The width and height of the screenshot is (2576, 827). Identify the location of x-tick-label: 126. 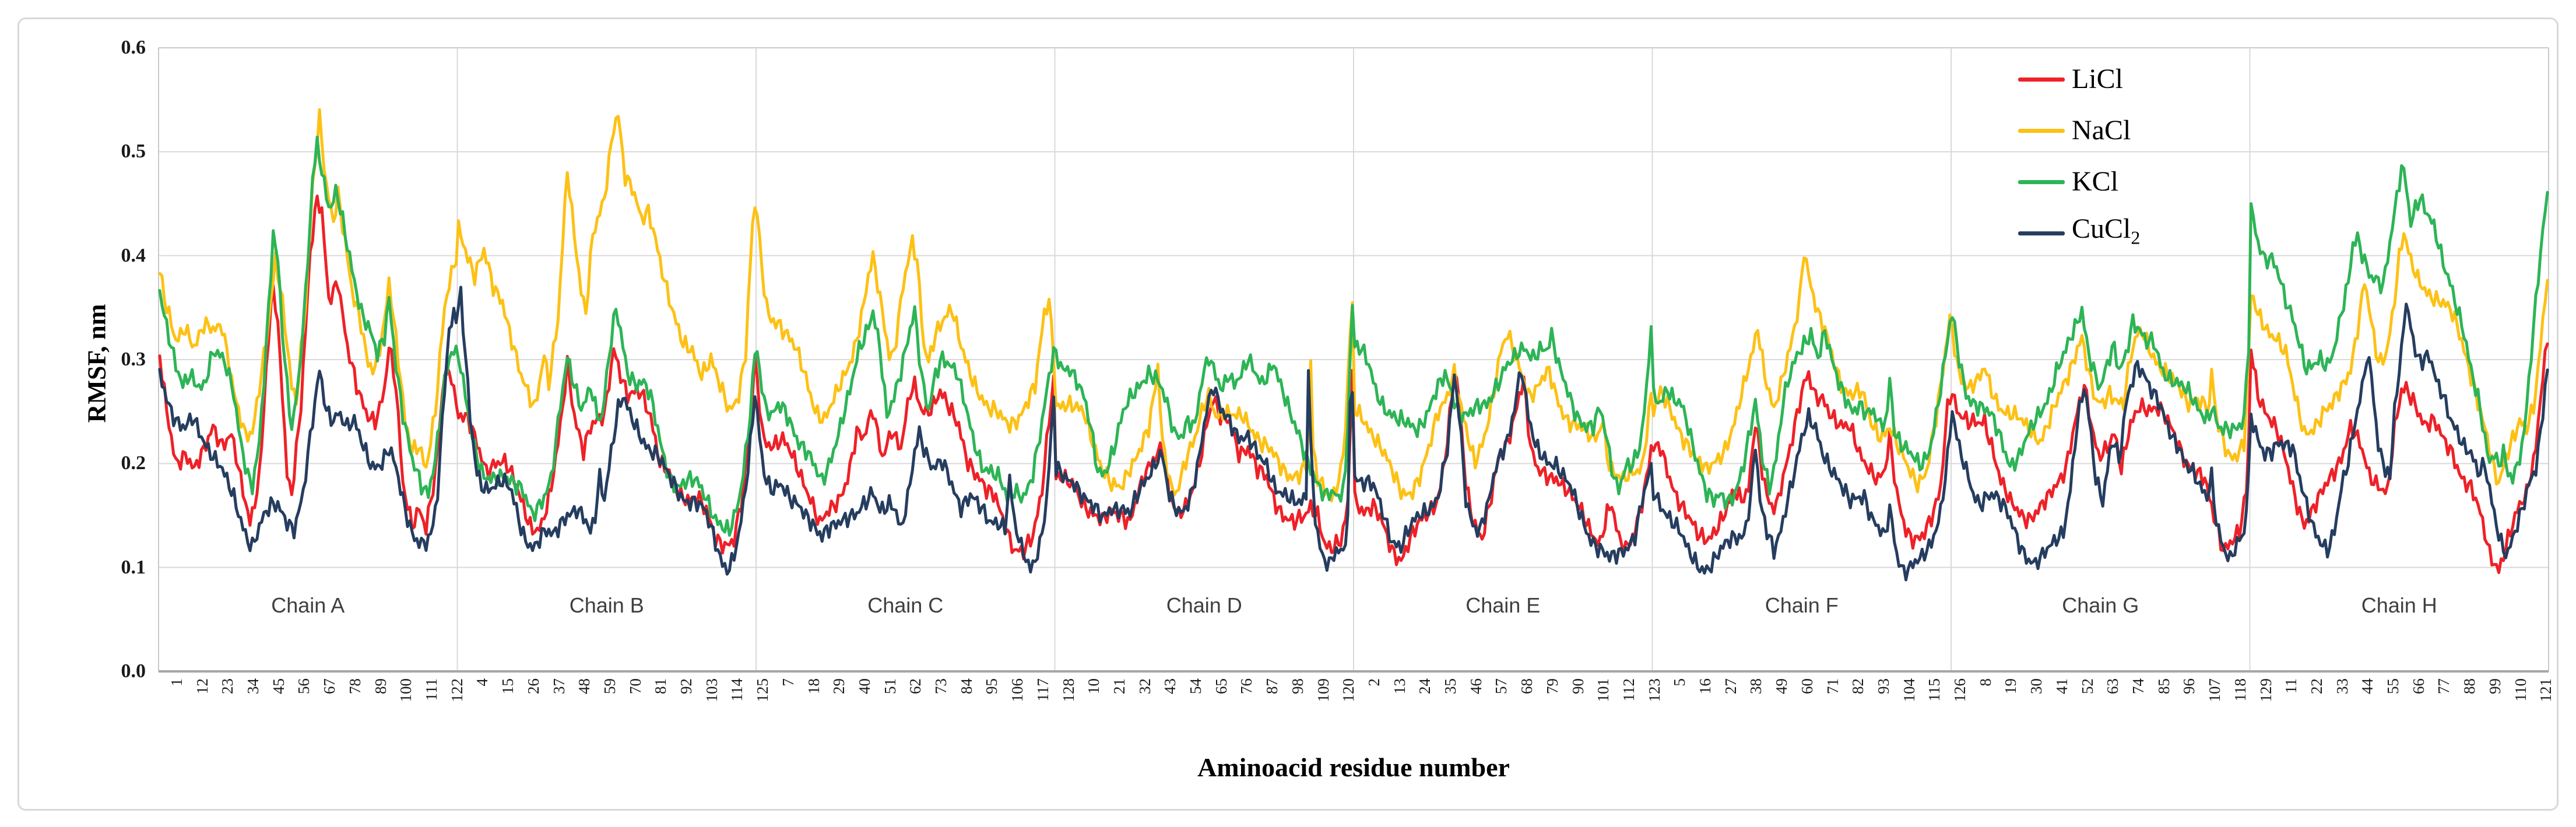
(1960, 690).